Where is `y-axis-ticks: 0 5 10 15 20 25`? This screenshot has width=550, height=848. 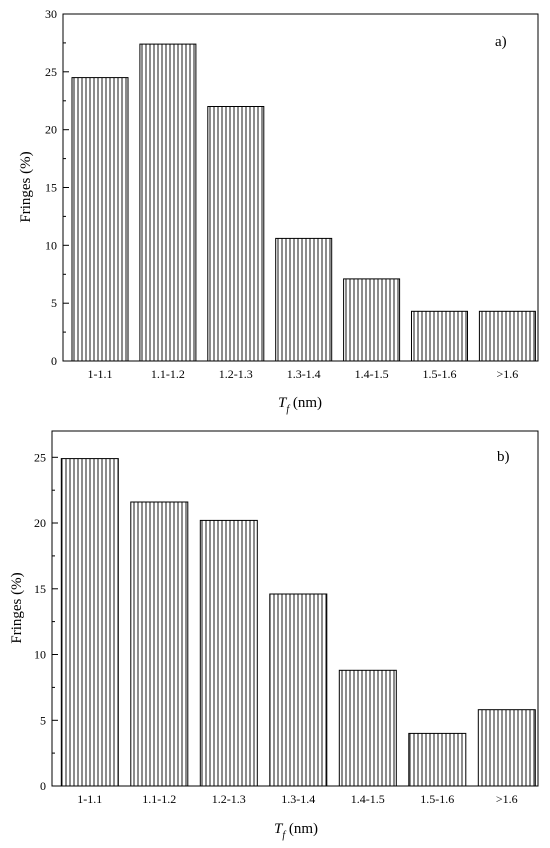
y-axis-ticks: 0 5 10 15 20 25 is located at coordinates (46, 621).